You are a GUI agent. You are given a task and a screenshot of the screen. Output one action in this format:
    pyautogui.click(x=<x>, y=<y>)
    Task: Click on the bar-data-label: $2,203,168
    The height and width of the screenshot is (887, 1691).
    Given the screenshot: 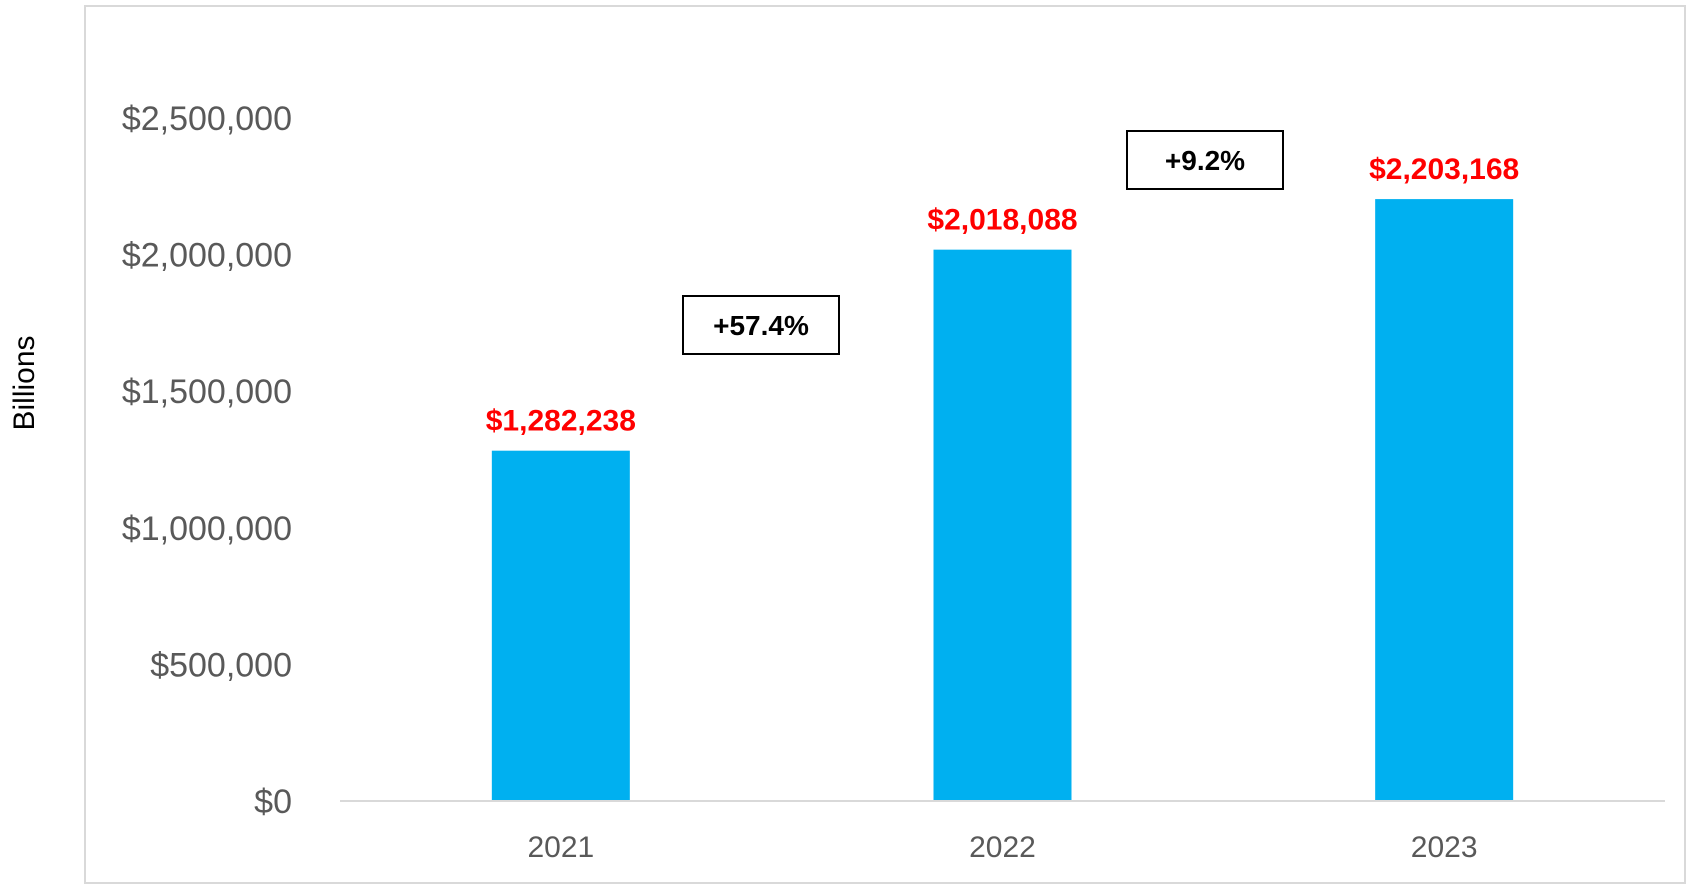 What is the action you would take?
    pyautogui.click(x=1444, y=169)
    